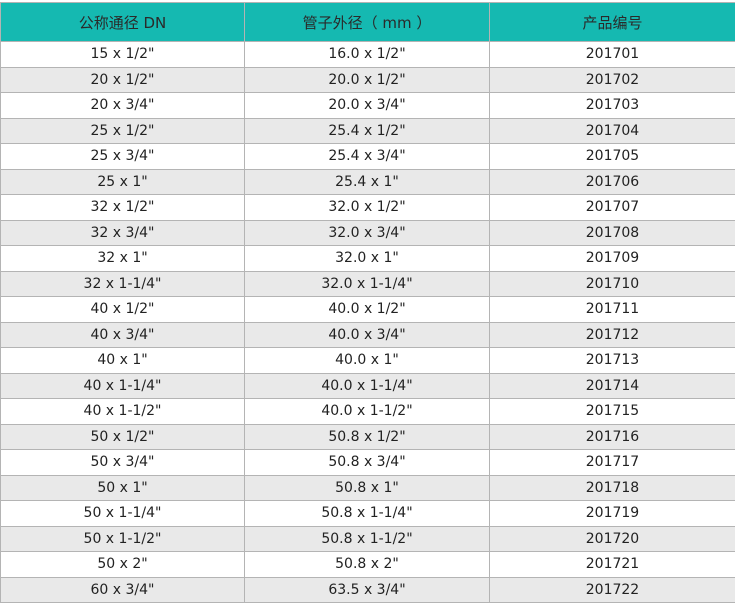  I want to click on outer-diameter-cell: 40.0 x 1-1/4", so click(367, 386).